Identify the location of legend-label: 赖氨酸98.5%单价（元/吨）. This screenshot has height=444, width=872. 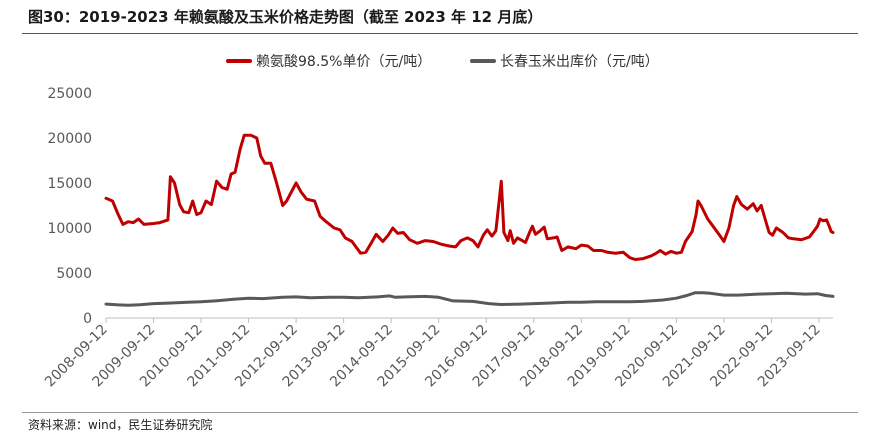
(343, 62).